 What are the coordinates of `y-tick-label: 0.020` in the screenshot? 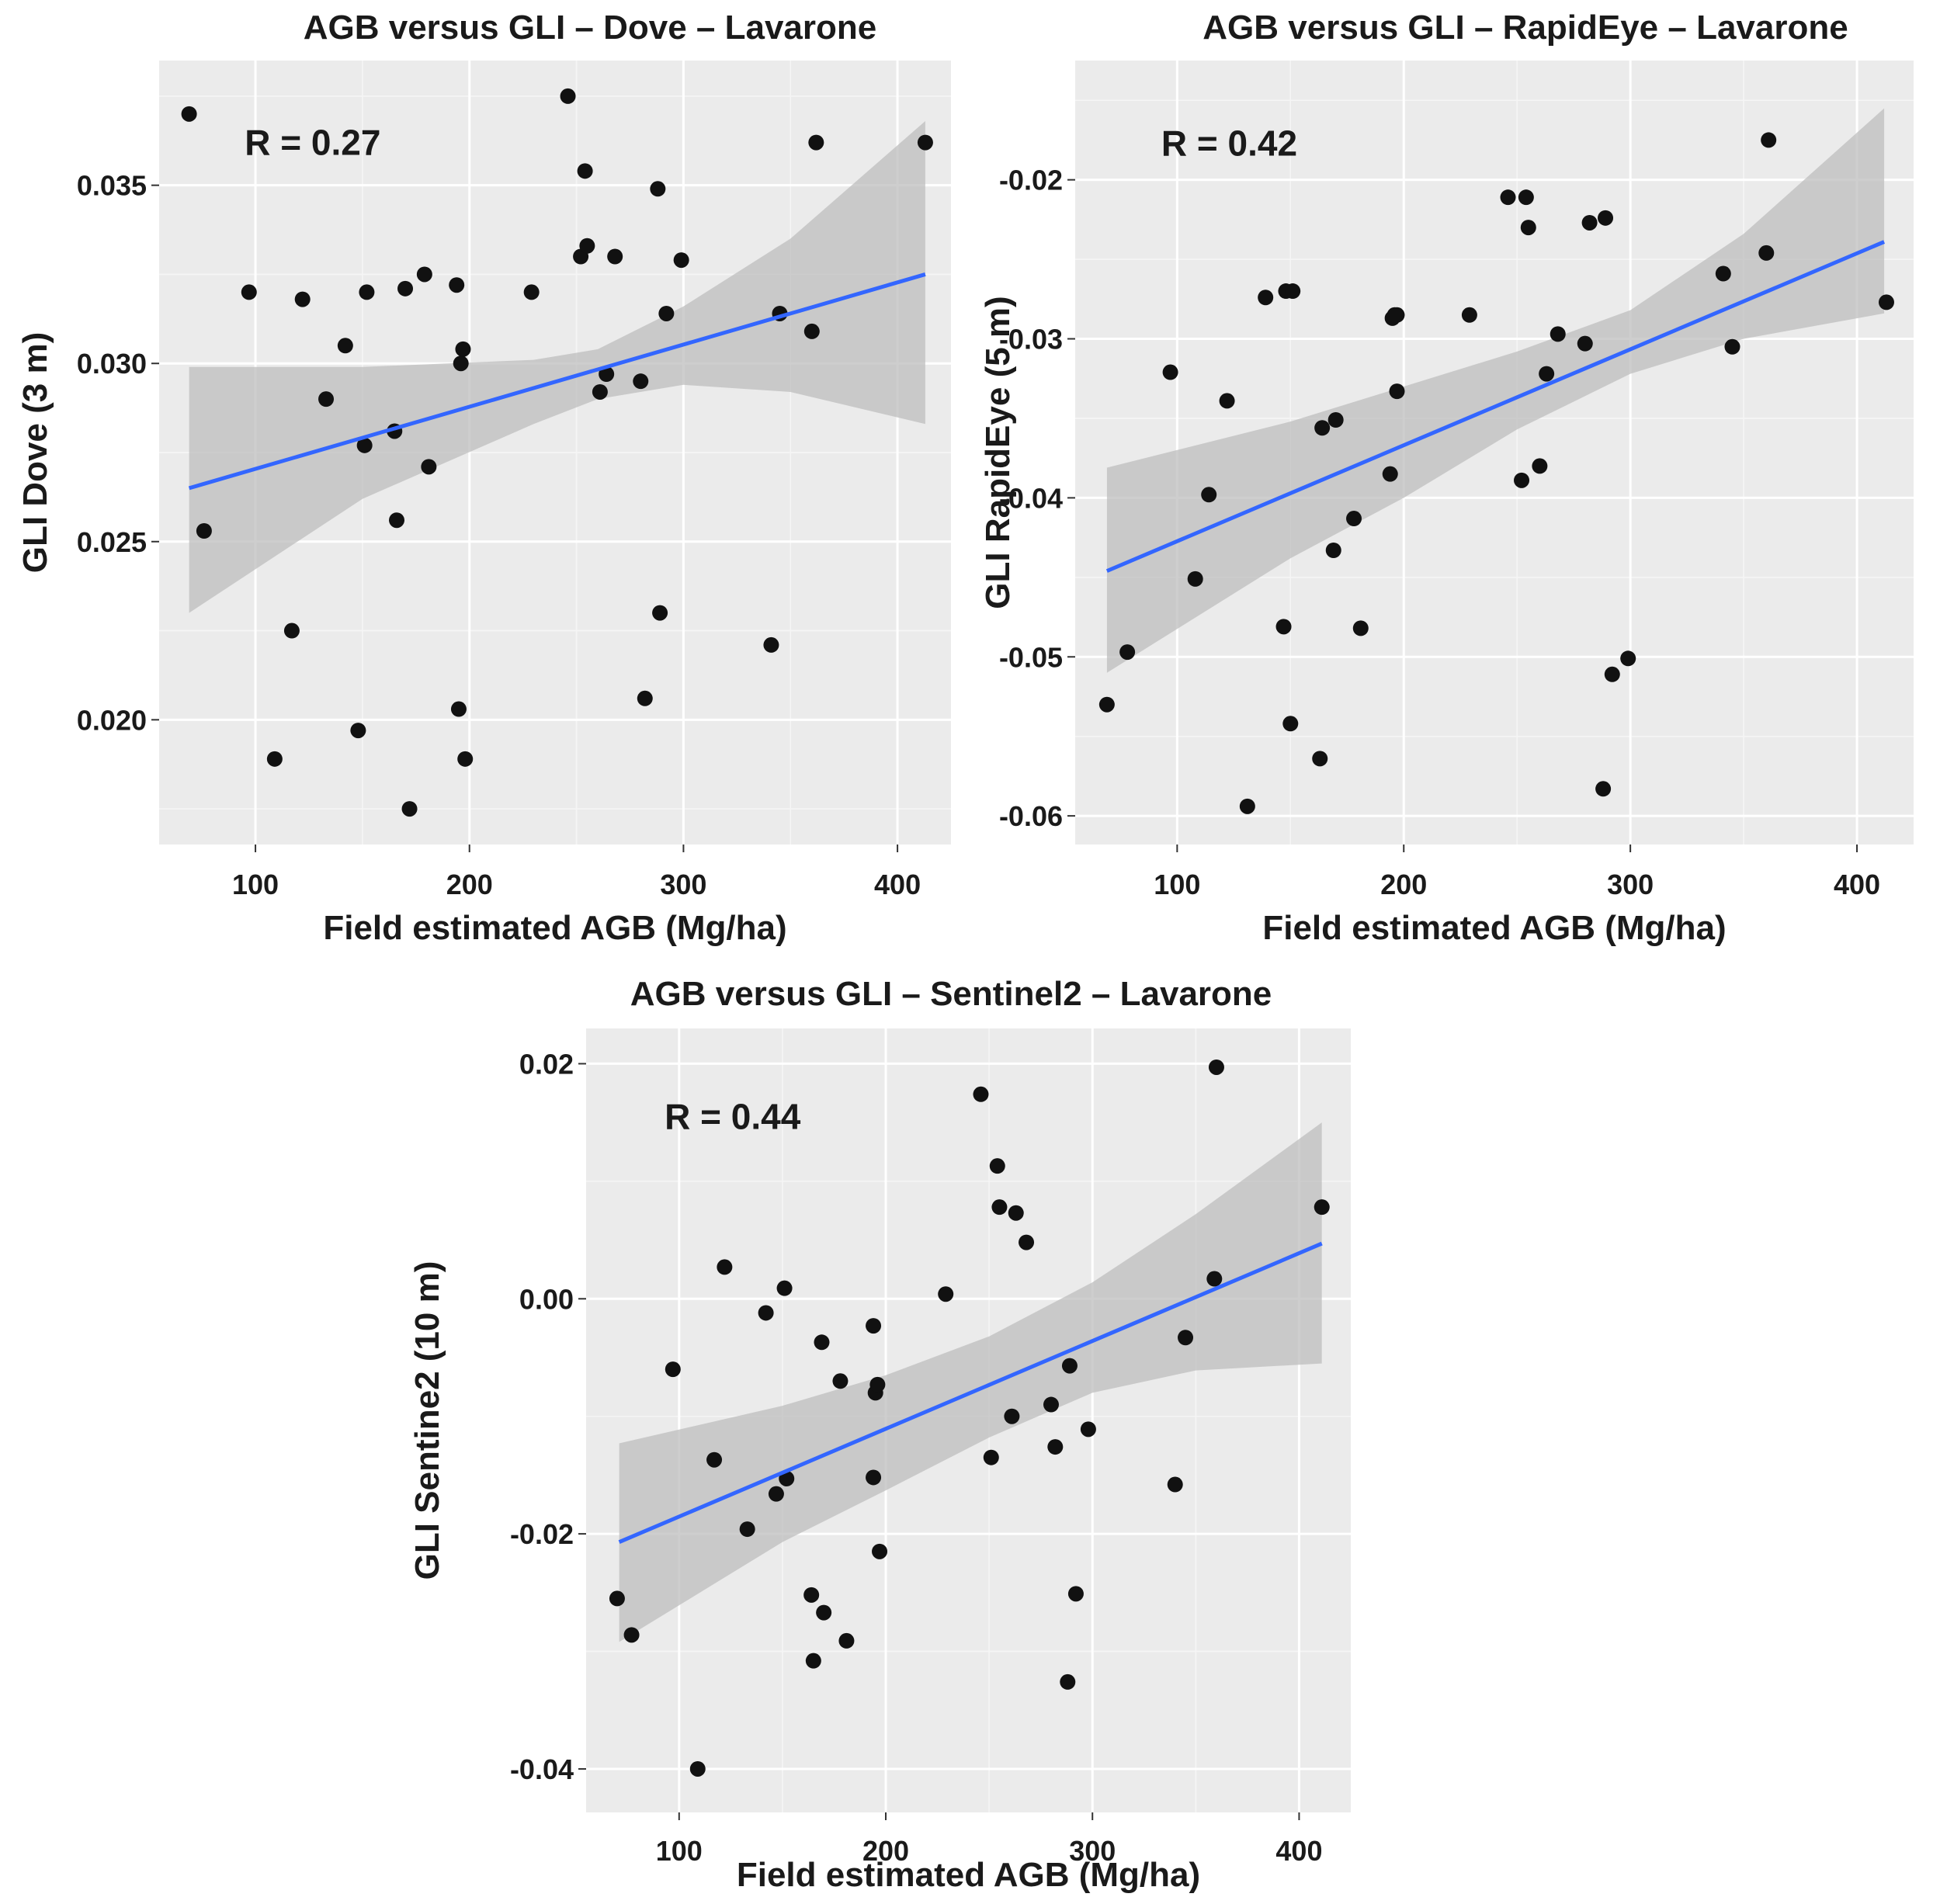 It's located at (112, 720).